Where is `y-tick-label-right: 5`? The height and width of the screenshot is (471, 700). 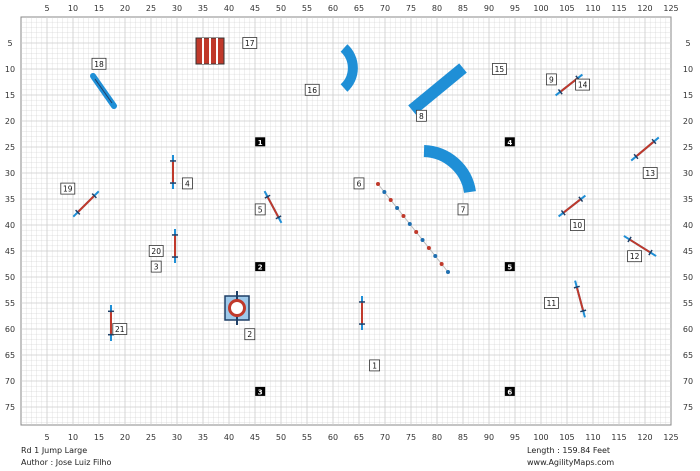 y-tick-label-right: 5 is located at coordinates (687, 43).